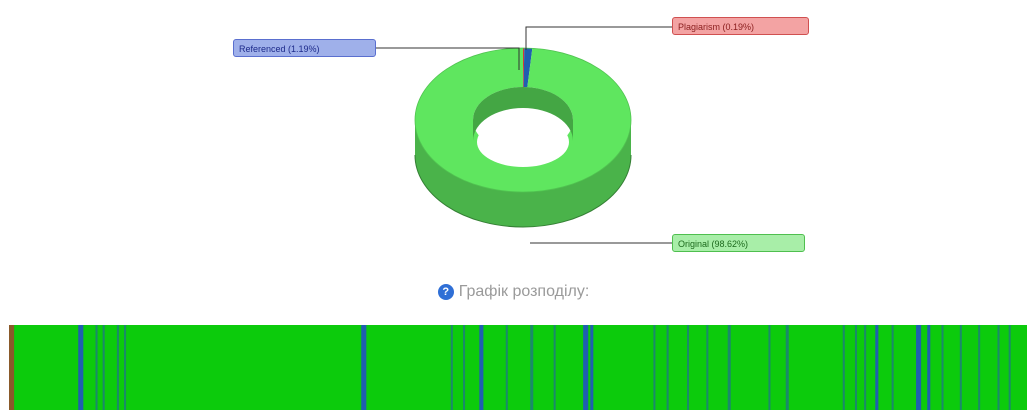  What do you see at coordinates (448, 58) in the screenshot?
I see `leader-referenced` at bounding box center [448, 58].